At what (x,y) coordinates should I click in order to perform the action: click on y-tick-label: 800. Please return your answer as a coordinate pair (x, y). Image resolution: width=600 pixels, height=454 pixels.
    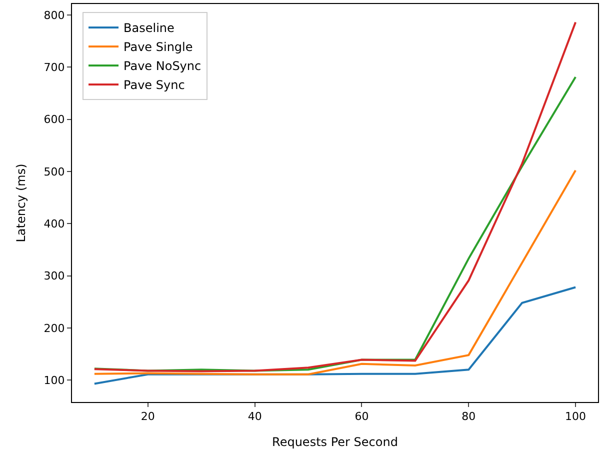
    Looking at the image, I should click on (54, 15).